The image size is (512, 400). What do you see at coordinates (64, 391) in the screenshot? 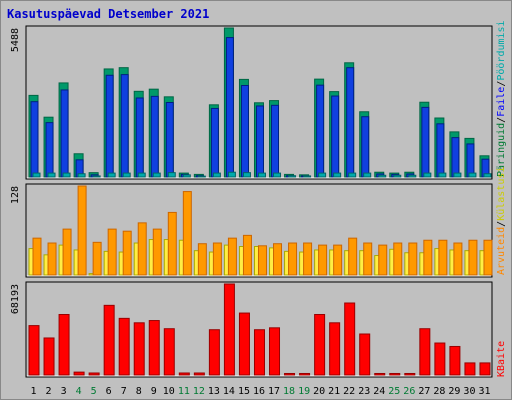
I see `x-tick-label: 3` at bounding box center [64, 391].